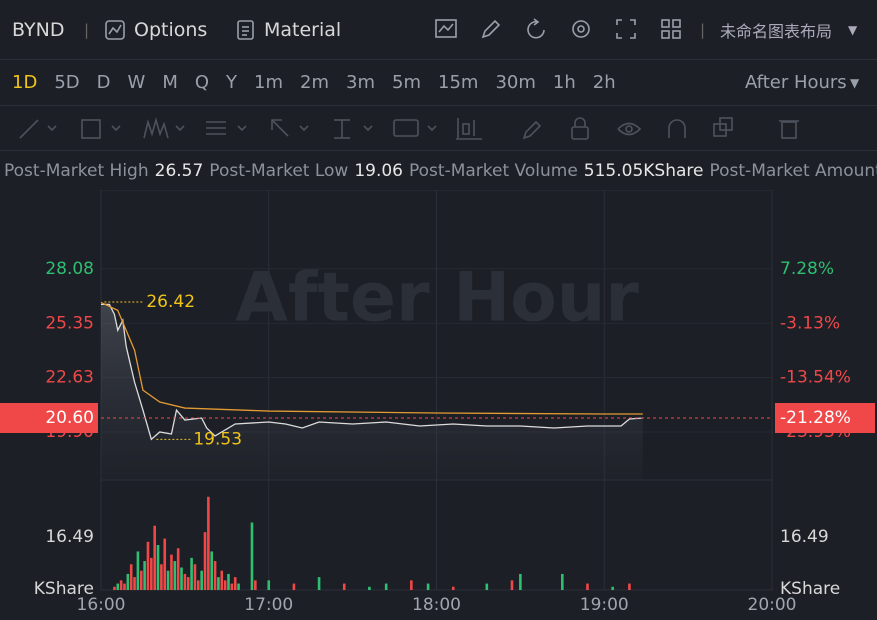  Describe the element at coordinates (67, 82) in the screenshot. I see `timeframe-button: 5D` at that location.